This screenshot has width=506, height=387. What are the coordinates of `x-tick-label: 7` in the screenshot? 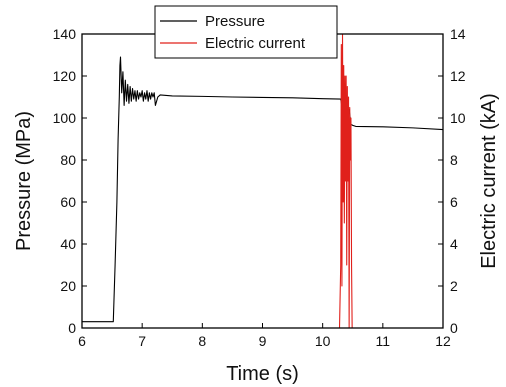 It's located at (142, 341).